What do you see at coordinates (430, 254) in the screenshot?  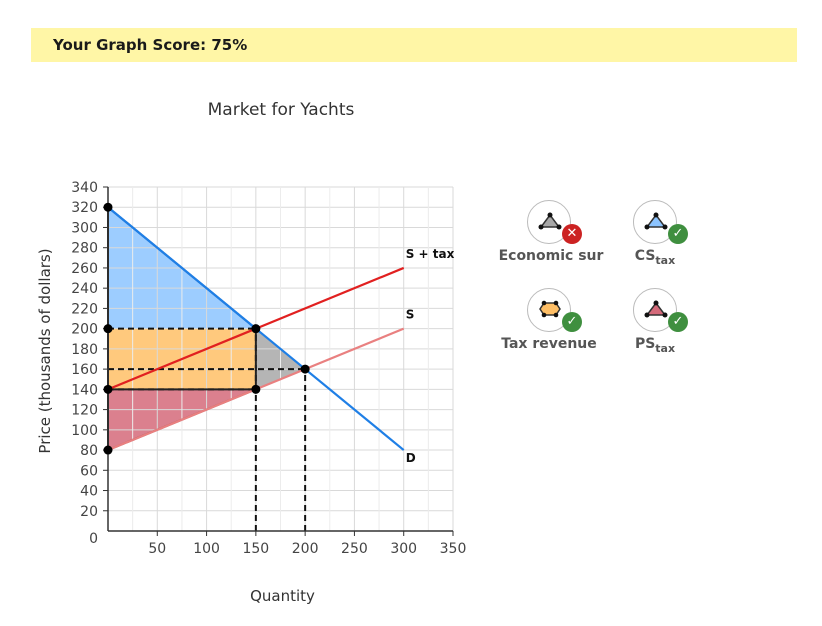 I see `series-label: S + tax` at bounding box center [430, 254].